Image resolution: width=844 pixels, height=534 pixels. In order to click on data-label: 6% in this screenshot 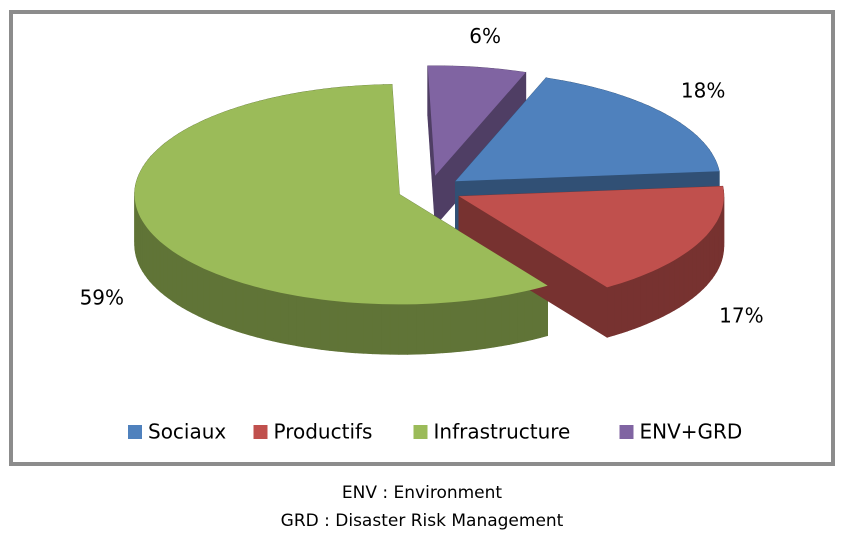, I will do `click(485, 36)`.